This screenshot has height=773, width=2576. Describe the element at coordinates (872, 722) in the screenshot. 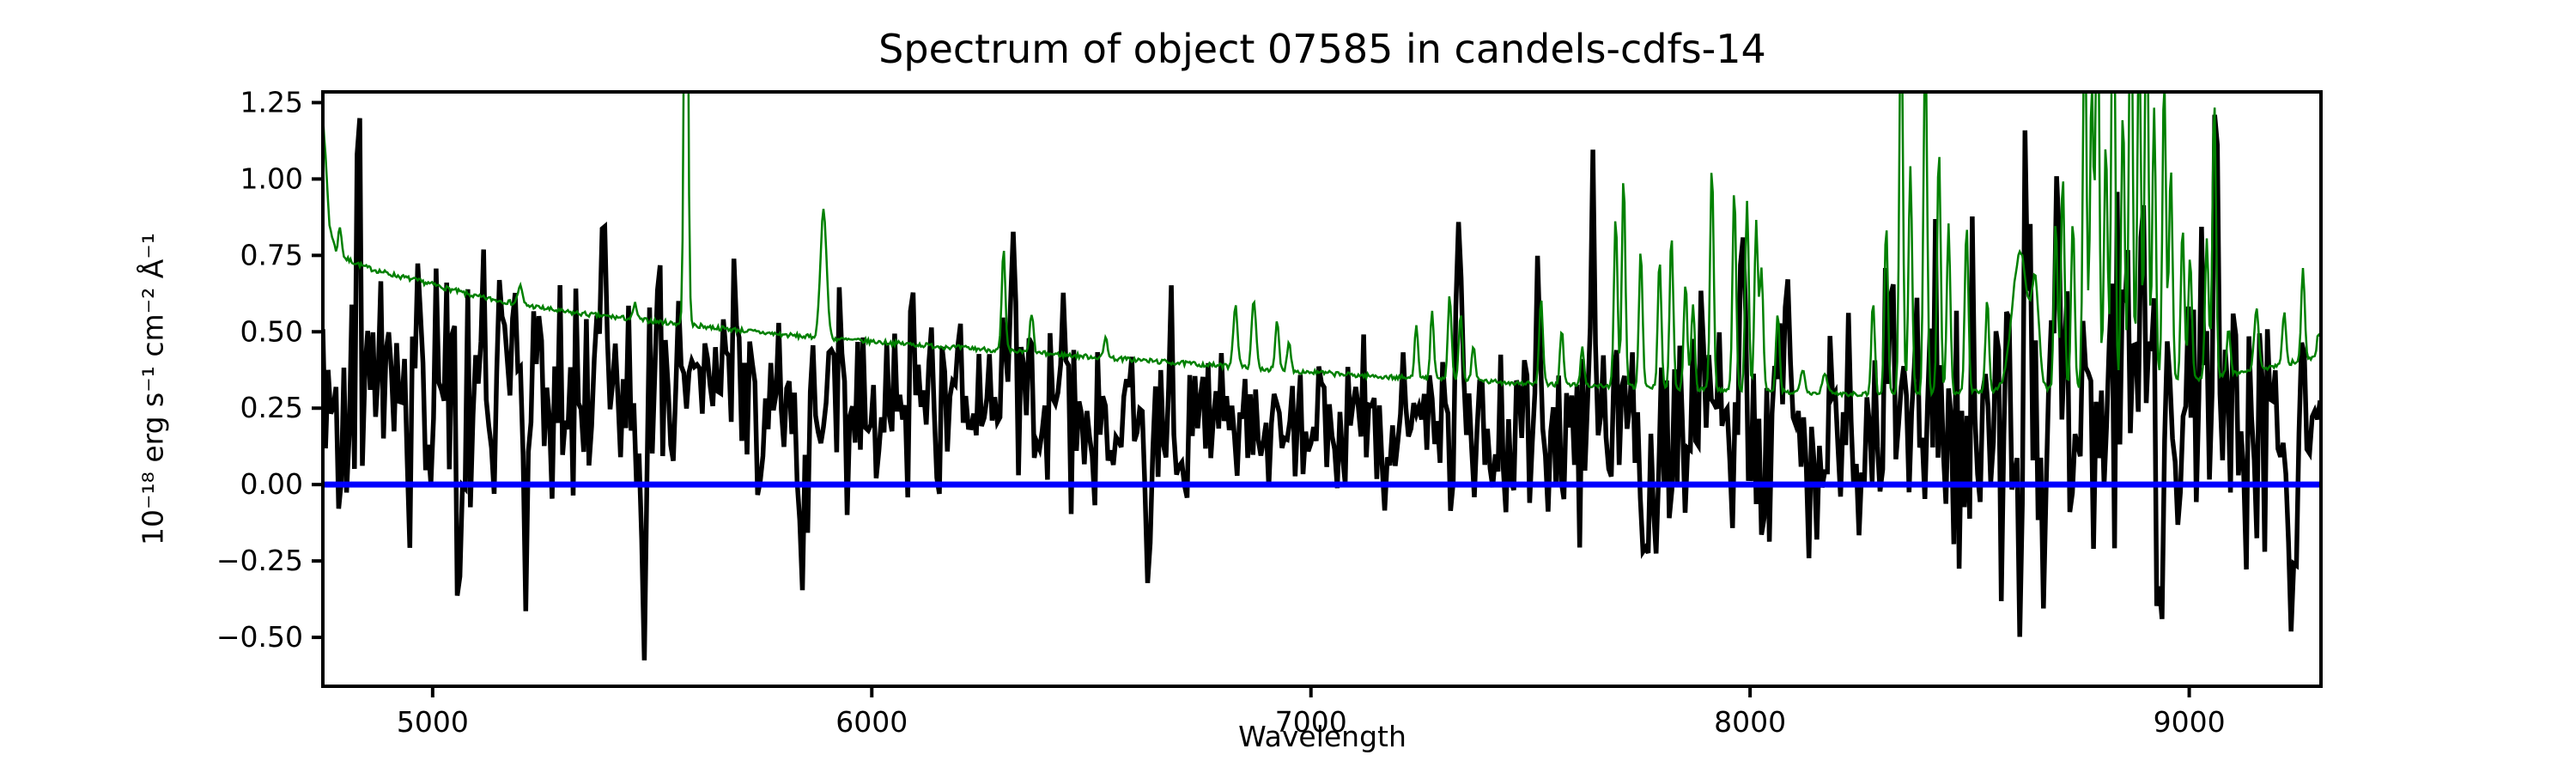

I see `x-tick-label: 6000` at that location.